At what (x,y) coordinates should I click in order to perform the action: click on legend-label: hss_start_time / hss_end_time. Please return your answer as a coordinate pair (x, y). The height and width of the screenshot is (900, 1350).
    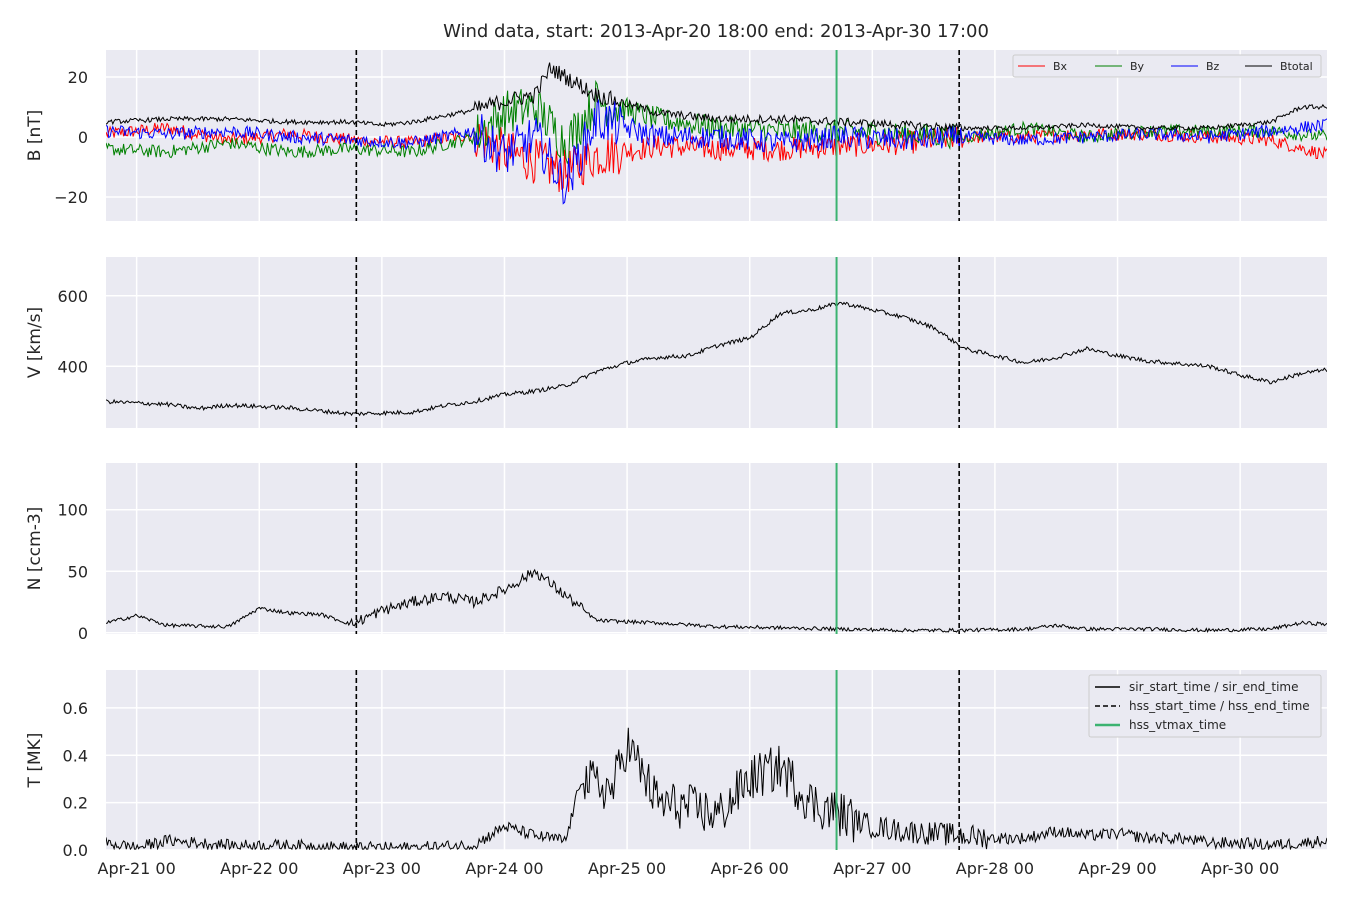
    Looking at the image, I should click on (1219, 706).